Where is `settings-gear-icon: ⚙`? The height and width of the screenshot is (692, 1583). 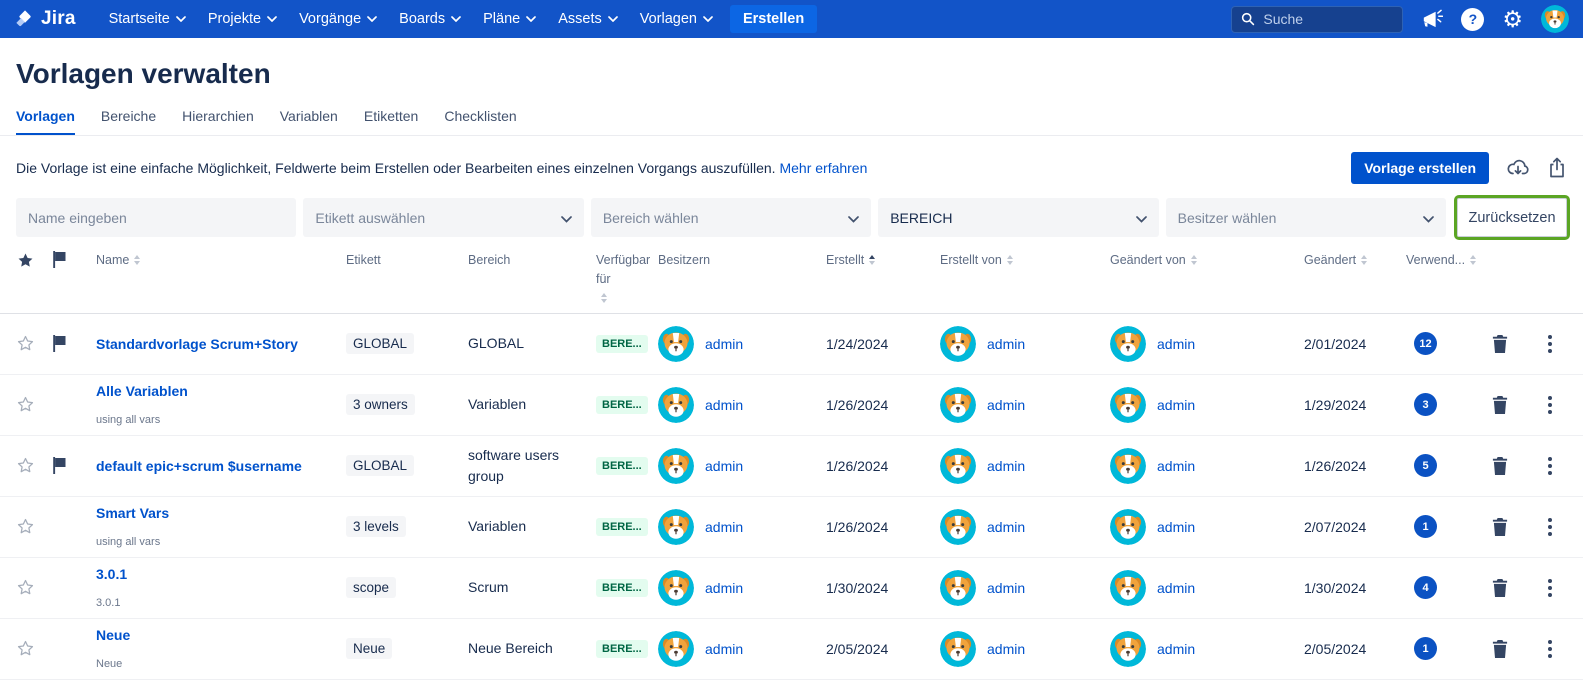 settings-gear-icon: ⚙ is located at coordinates (1512, 18).